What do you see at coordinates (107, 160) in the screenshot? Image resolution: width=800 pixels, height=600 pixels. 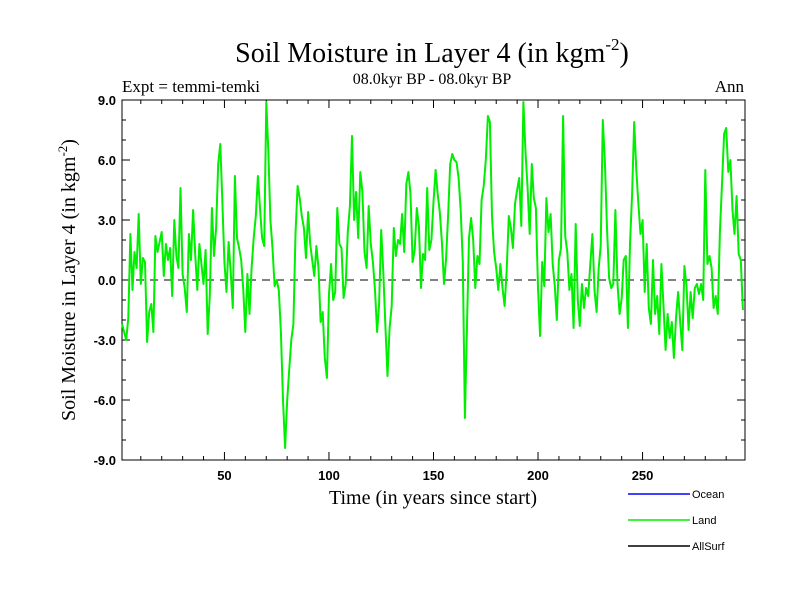 I see `y-tick-label: 6.0` at bounding box center [107, 160].